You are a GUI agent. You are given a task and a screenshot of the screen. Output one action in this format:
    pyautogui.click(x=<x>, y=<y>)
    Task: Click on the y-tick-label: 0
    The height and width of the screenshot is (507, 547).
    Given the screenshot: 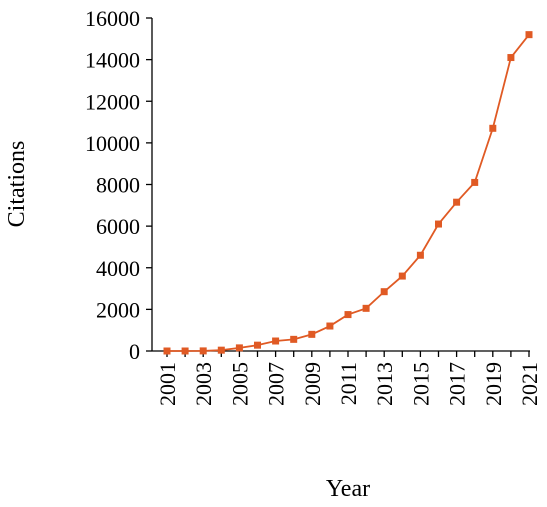 What is the action you would take?
    pyautogui.click(x=134, y=351)
    